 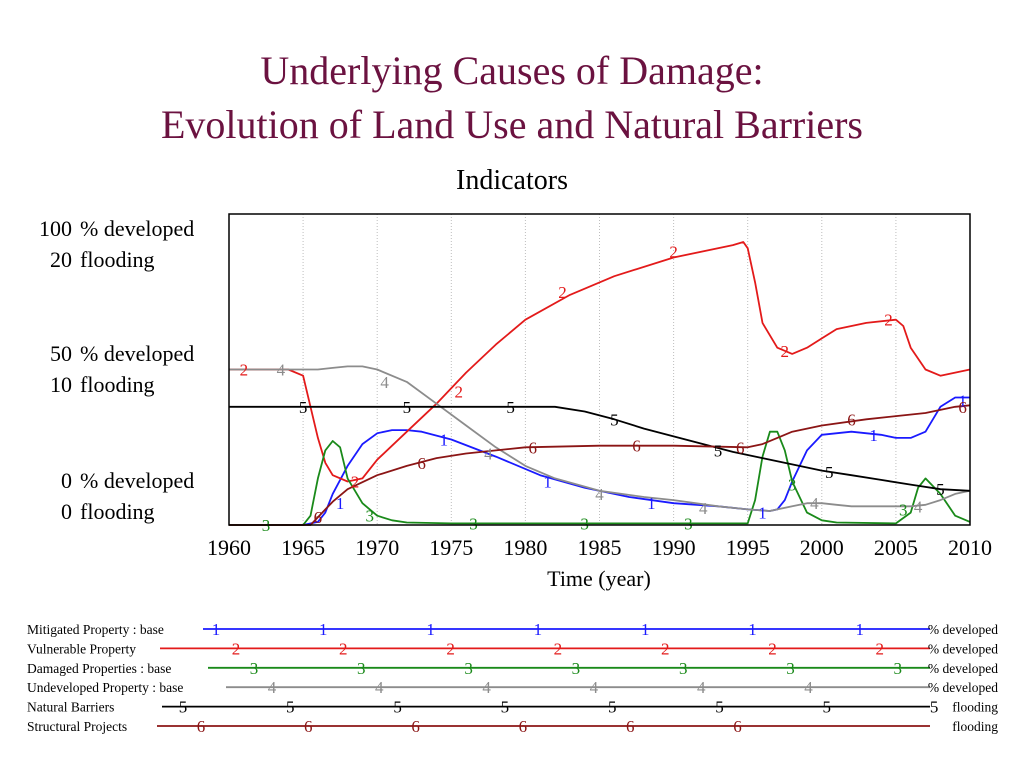 I want to click on legend-label-6: Structural Projects, so click(x=77, y=726).